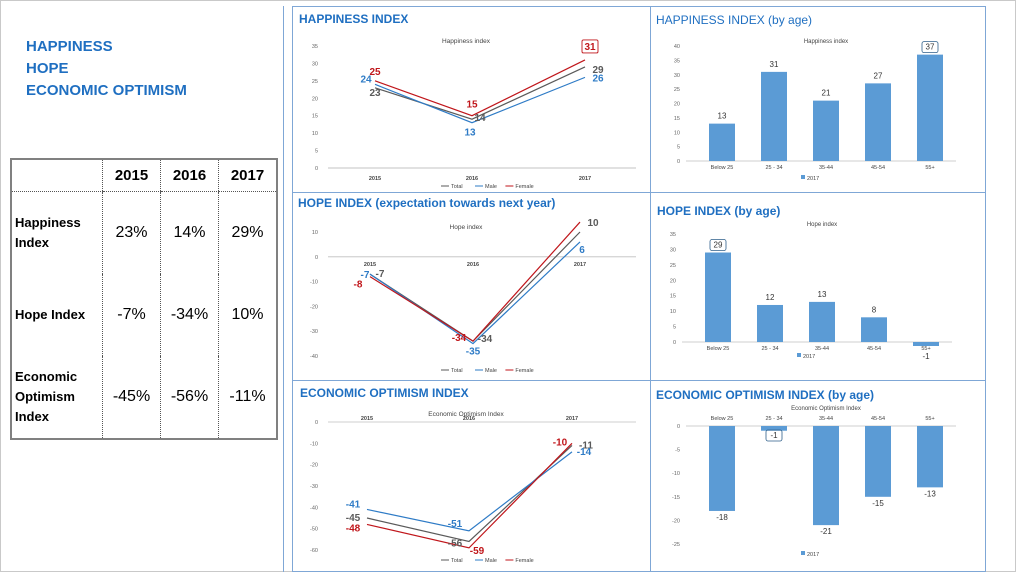 The width and height of the screenshot is (1024, 578). Describe the element at coordinates (822, 225) in the screenshot. I see `chart-inner-title: Hope index` at that location.